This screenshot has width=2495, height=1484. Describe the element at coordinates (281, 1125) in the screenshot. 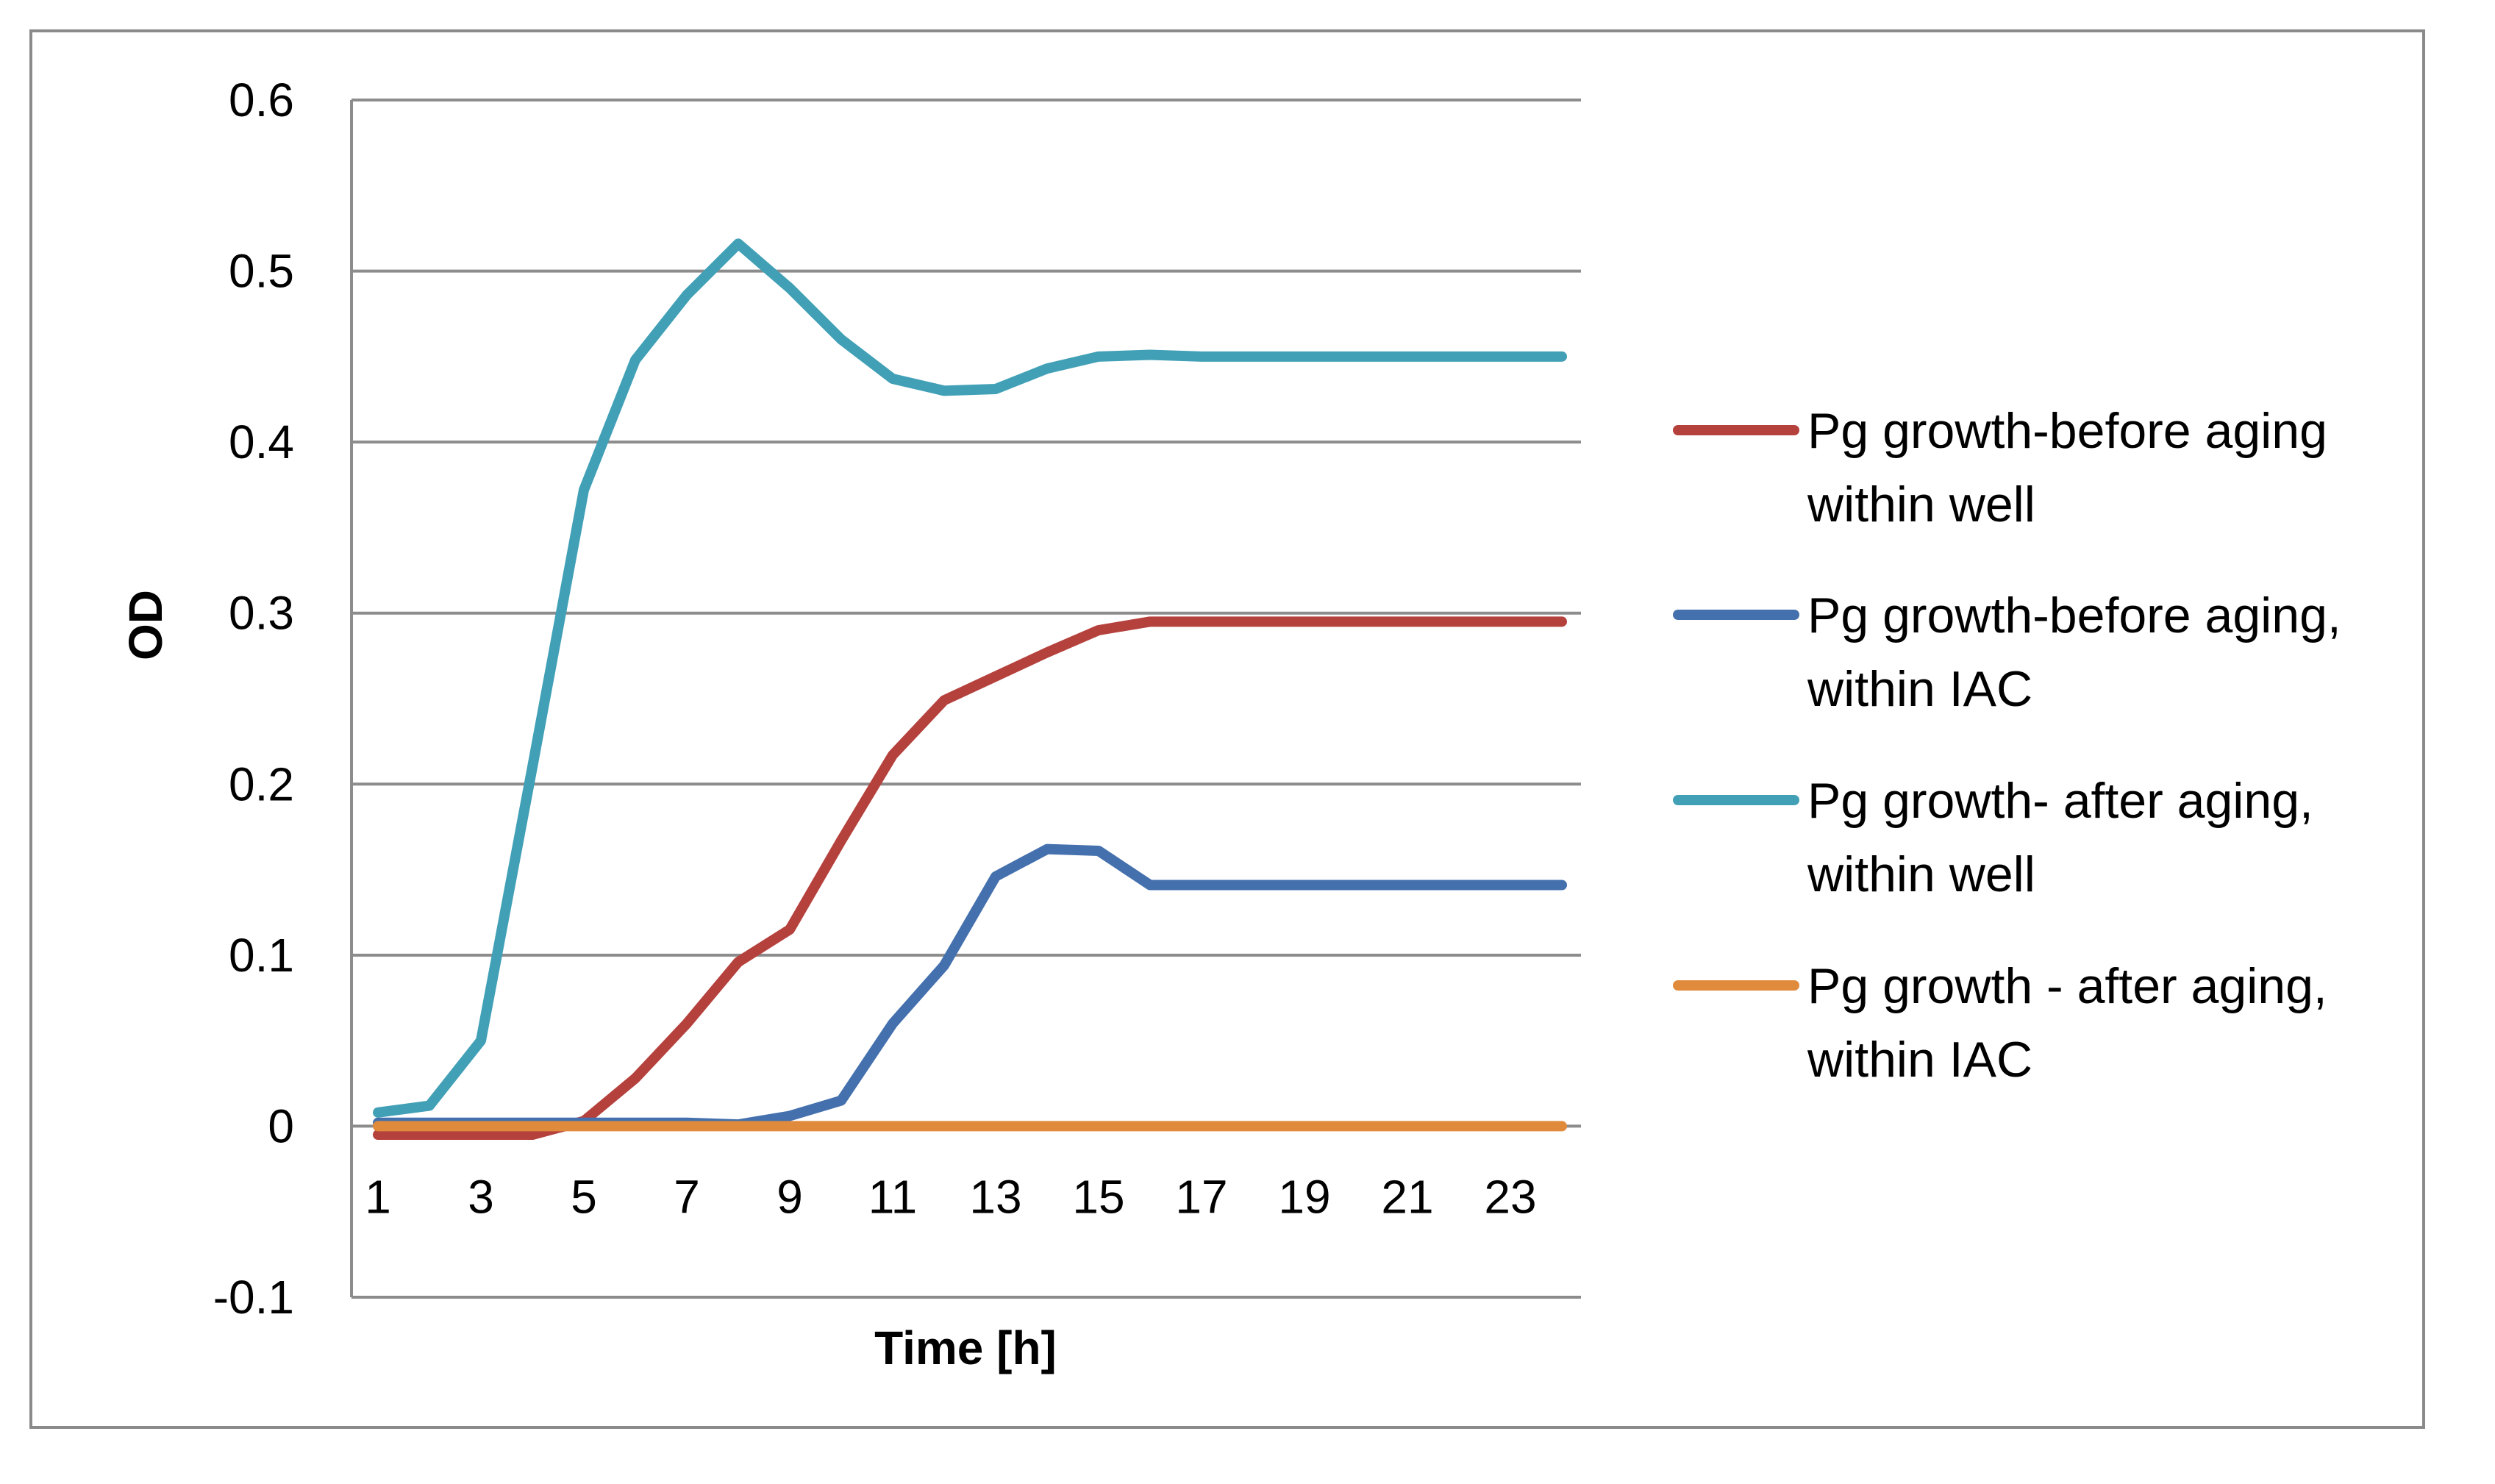

I see `y-tick-label: 0` at that location.